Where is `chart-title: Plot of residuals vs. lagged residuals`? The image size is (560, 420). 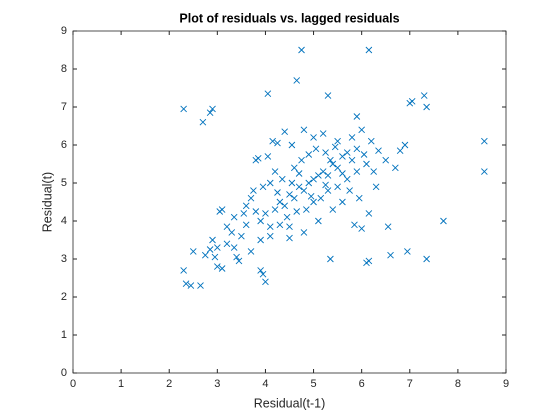
chart-title: Plot of residuals vs. lagged residuals is located at coordinates (289, 18).